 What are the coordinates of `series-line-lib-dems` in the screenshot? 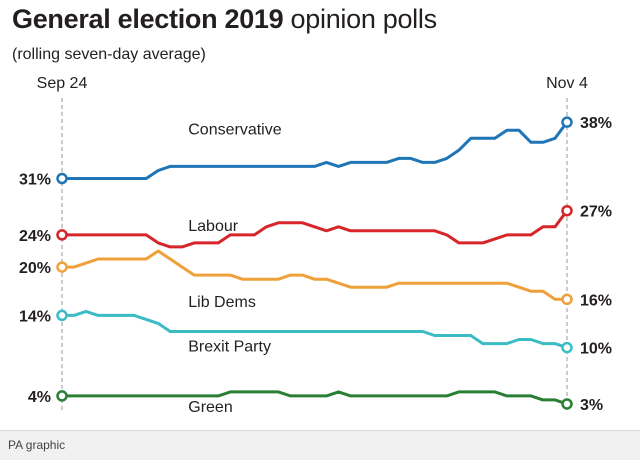 It's located at (314, 275).